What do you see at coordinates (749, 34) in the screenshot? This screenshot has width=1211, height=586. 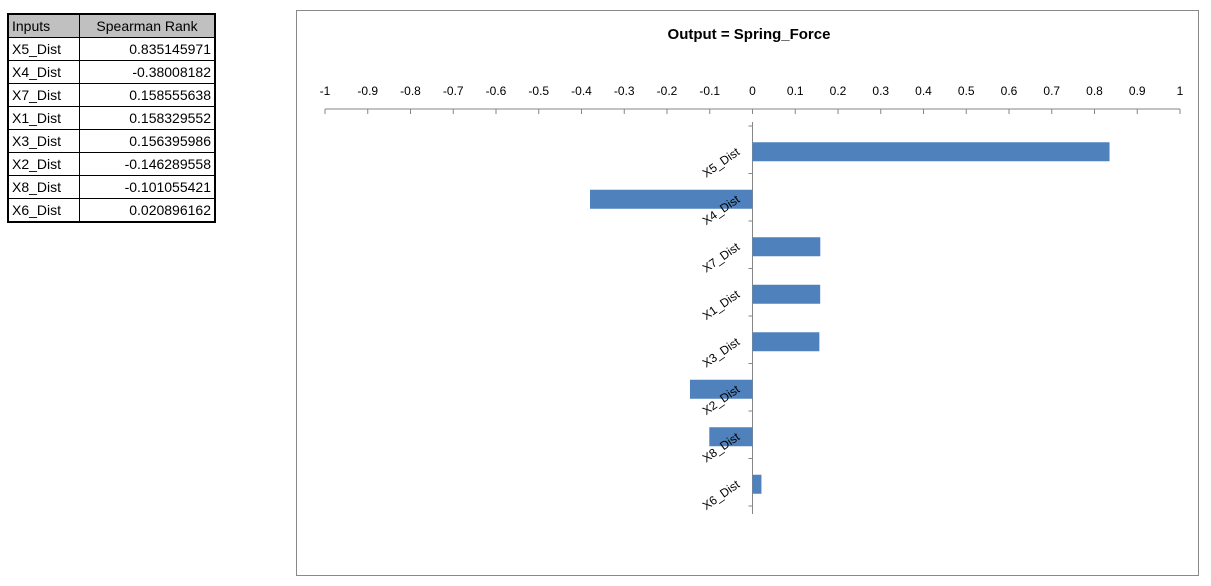 I see `chart-title: Output = Spring_Force` at bounding box center [749, 34].